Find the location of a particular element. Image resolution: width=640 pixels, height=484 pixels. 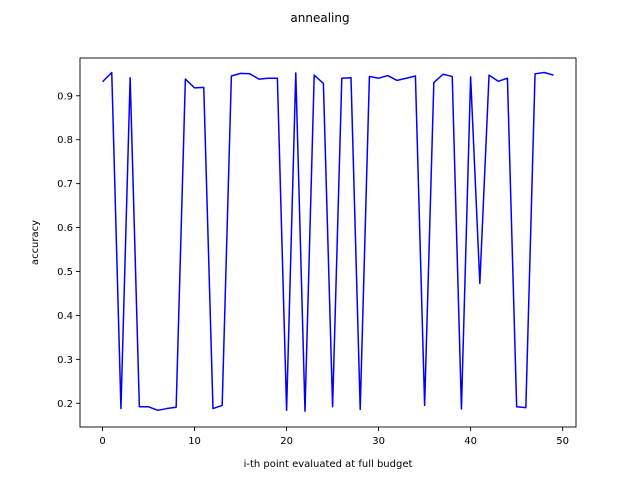

y-tick-label: 0.6 is located at coordinates (65, 228).